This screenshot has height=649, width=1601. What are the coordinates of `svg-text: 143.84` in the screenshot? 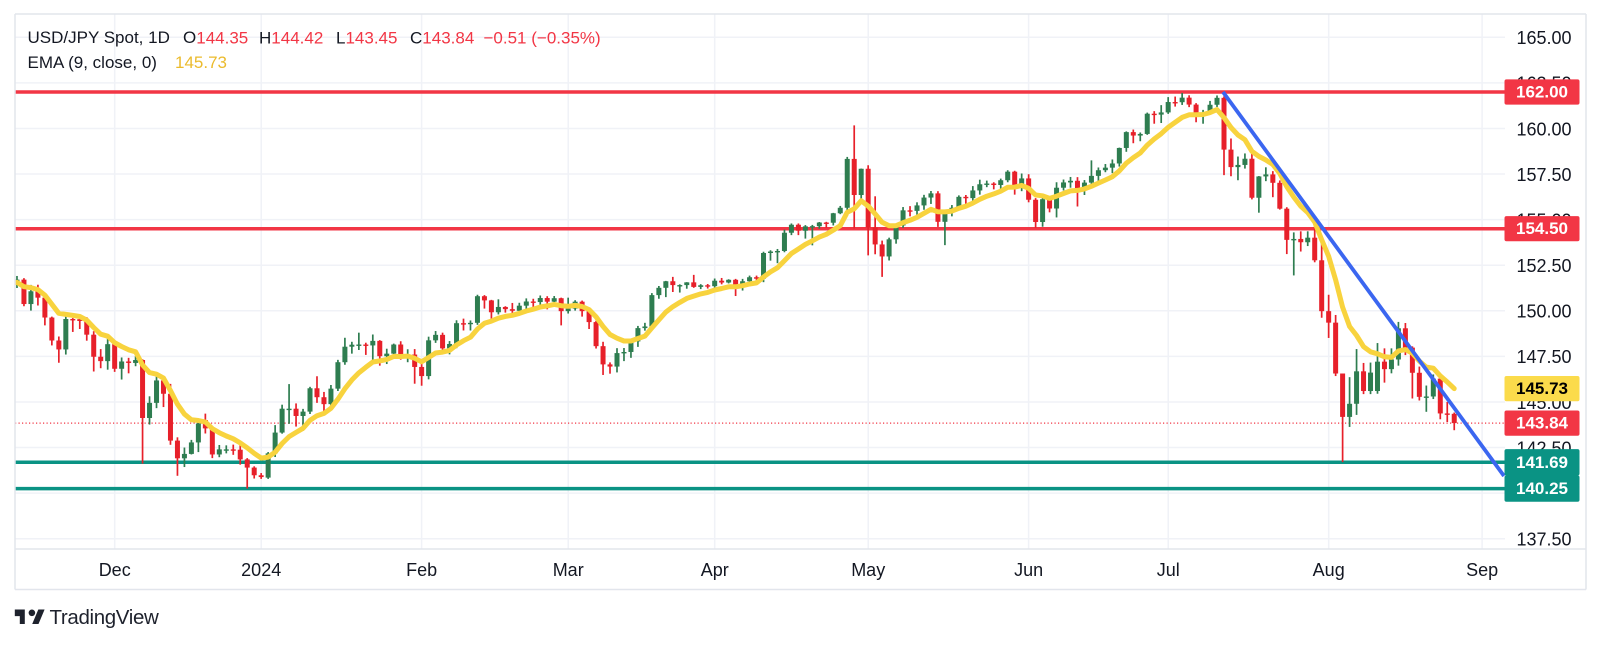 It's located at (1542, 423).